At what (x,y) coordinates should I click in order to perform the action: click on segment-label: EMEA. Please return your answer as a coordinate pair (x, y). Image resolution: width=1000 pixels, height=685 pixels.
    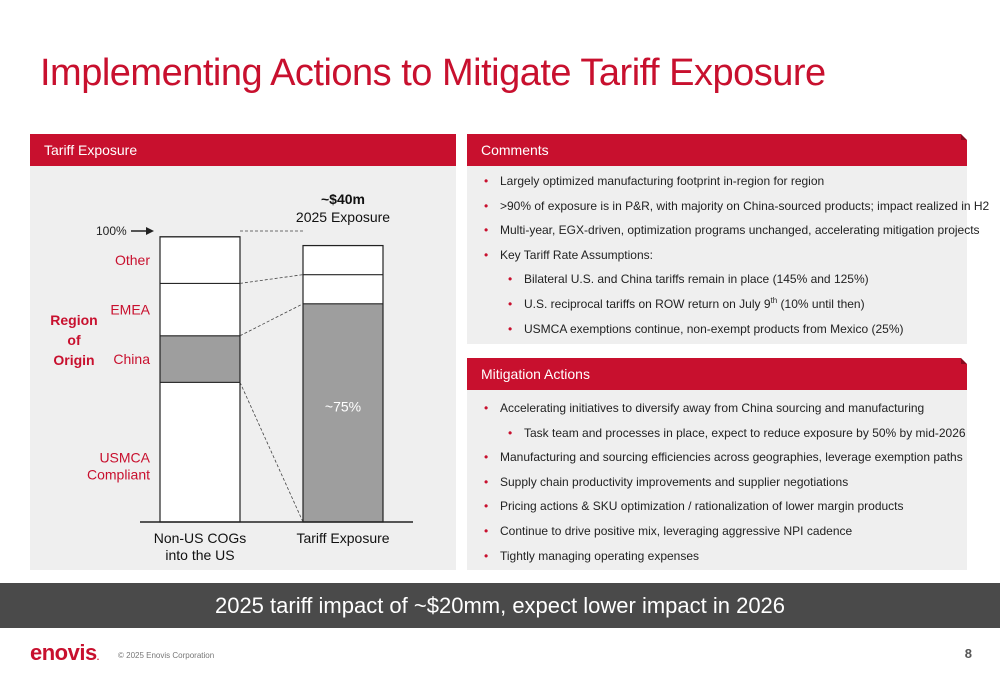
    Looking at the image, I should click on (130, 310).